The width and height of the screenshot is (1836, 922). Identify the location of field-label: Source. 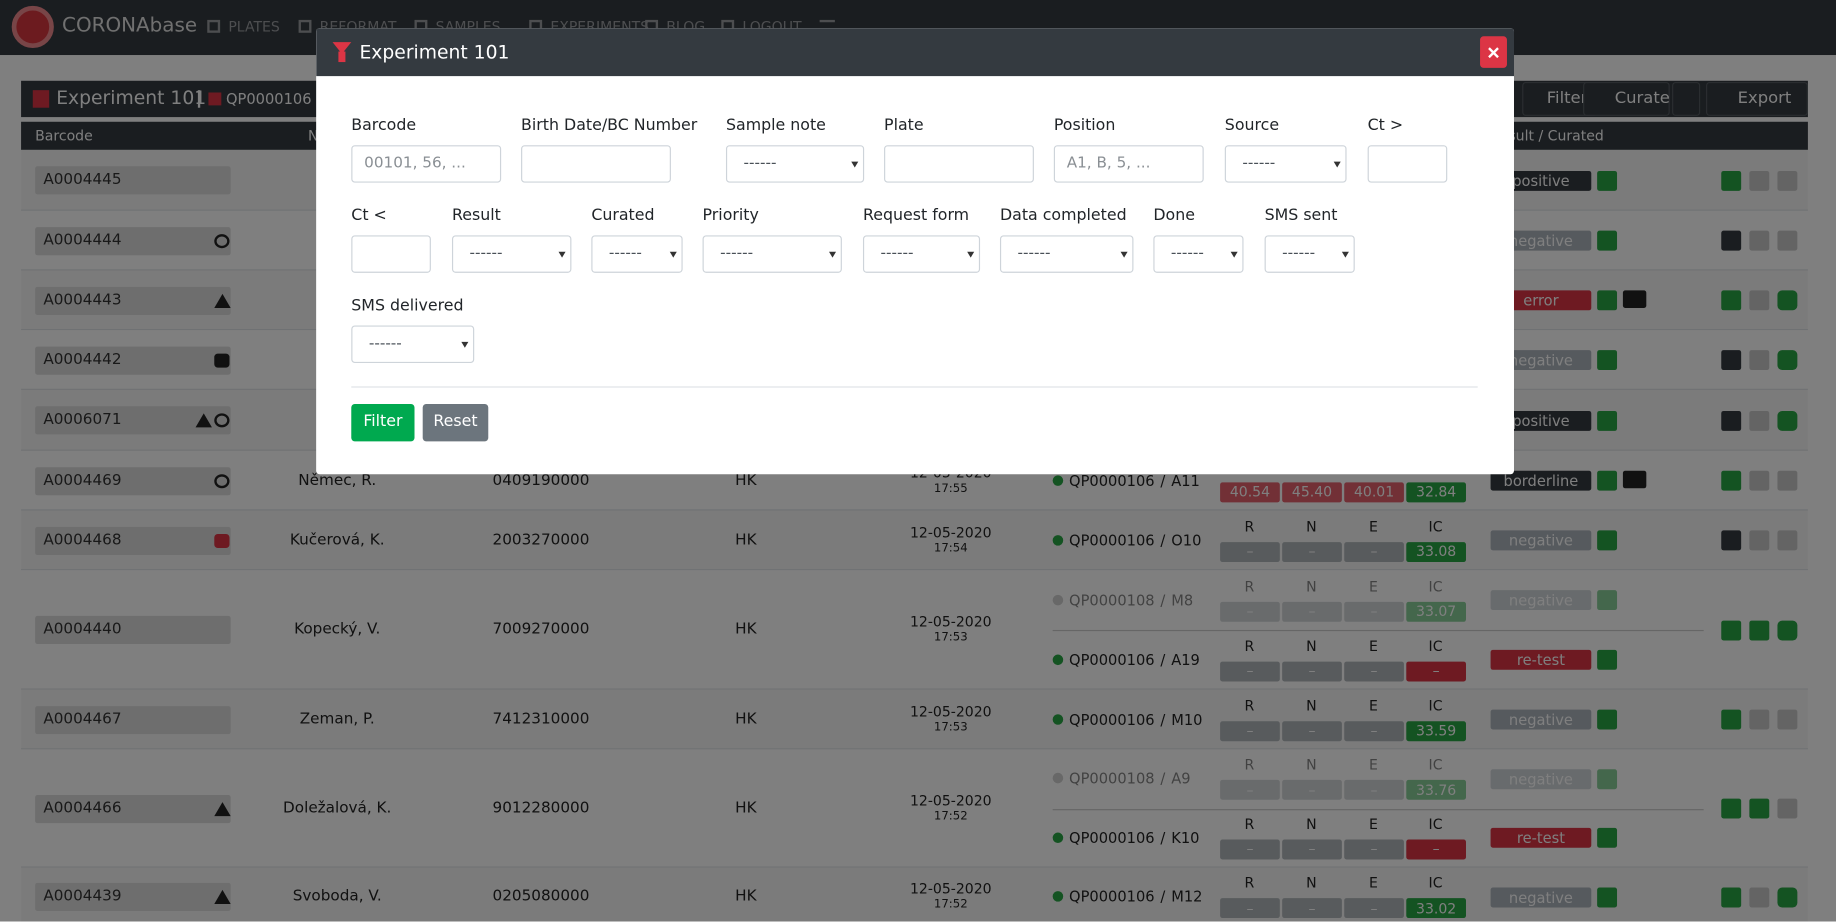
(1252, 125).